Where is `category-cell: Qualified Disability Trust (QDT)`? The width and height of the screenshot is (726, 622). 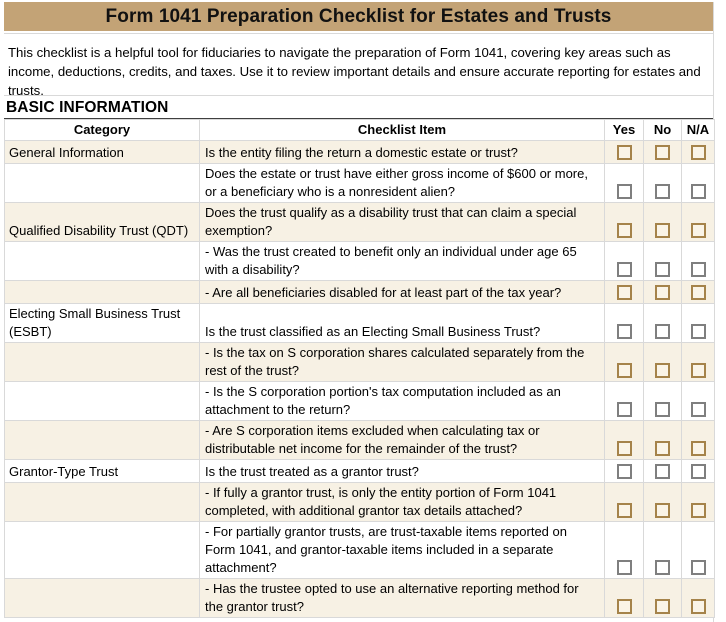 category-cell: Qualified Disability Trust (QDT) is located at coordinates (102, 222).